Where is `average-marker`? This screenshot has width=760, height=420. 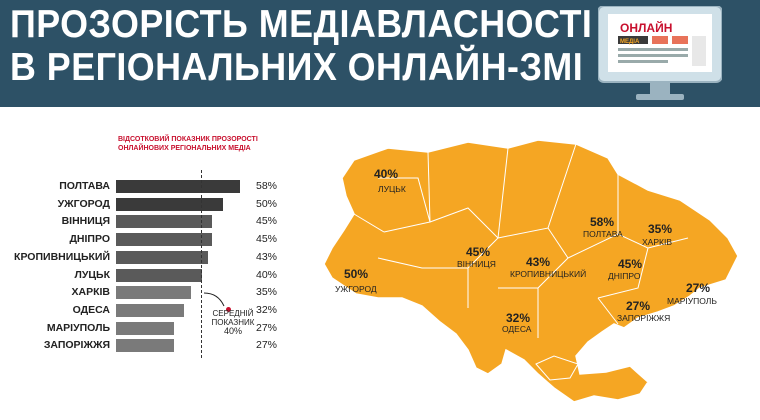 average-marker is located at coordinates (228, 309).